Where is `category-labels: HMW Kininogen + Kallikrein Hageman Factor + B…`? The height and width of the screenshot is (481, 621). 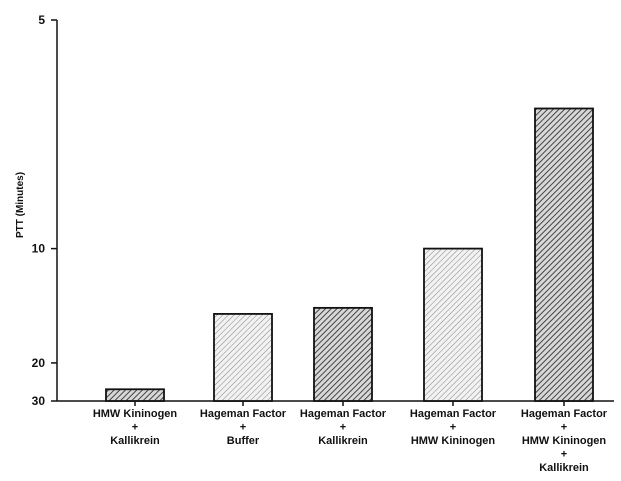
category-labels: HMW Kininogen + Kallikrein Hageman Factor + B… is located at coordinates (350, 441).